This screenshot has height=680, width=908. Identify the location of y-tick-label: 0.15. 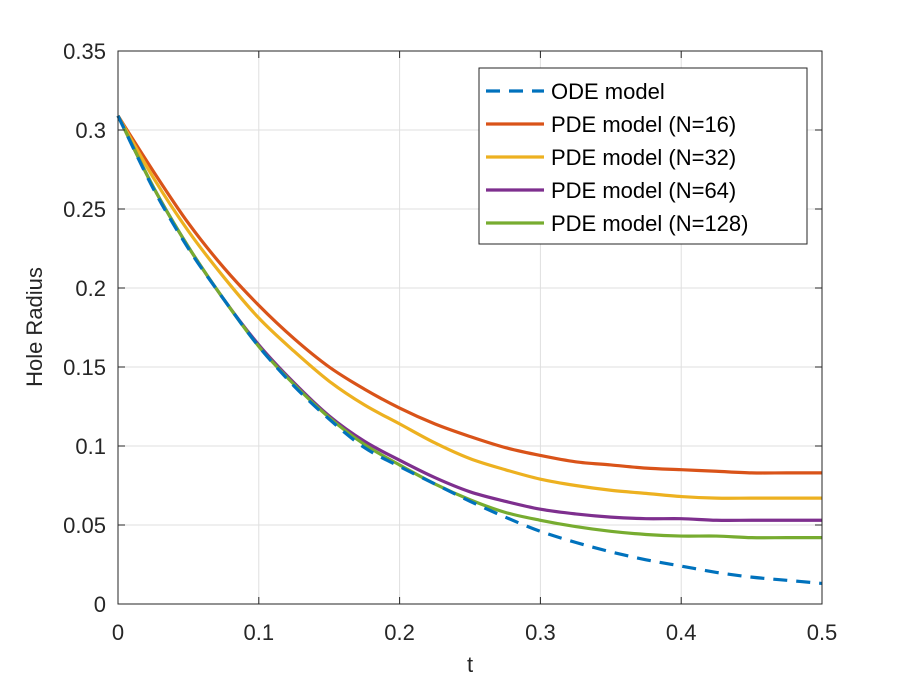
(84, 367).